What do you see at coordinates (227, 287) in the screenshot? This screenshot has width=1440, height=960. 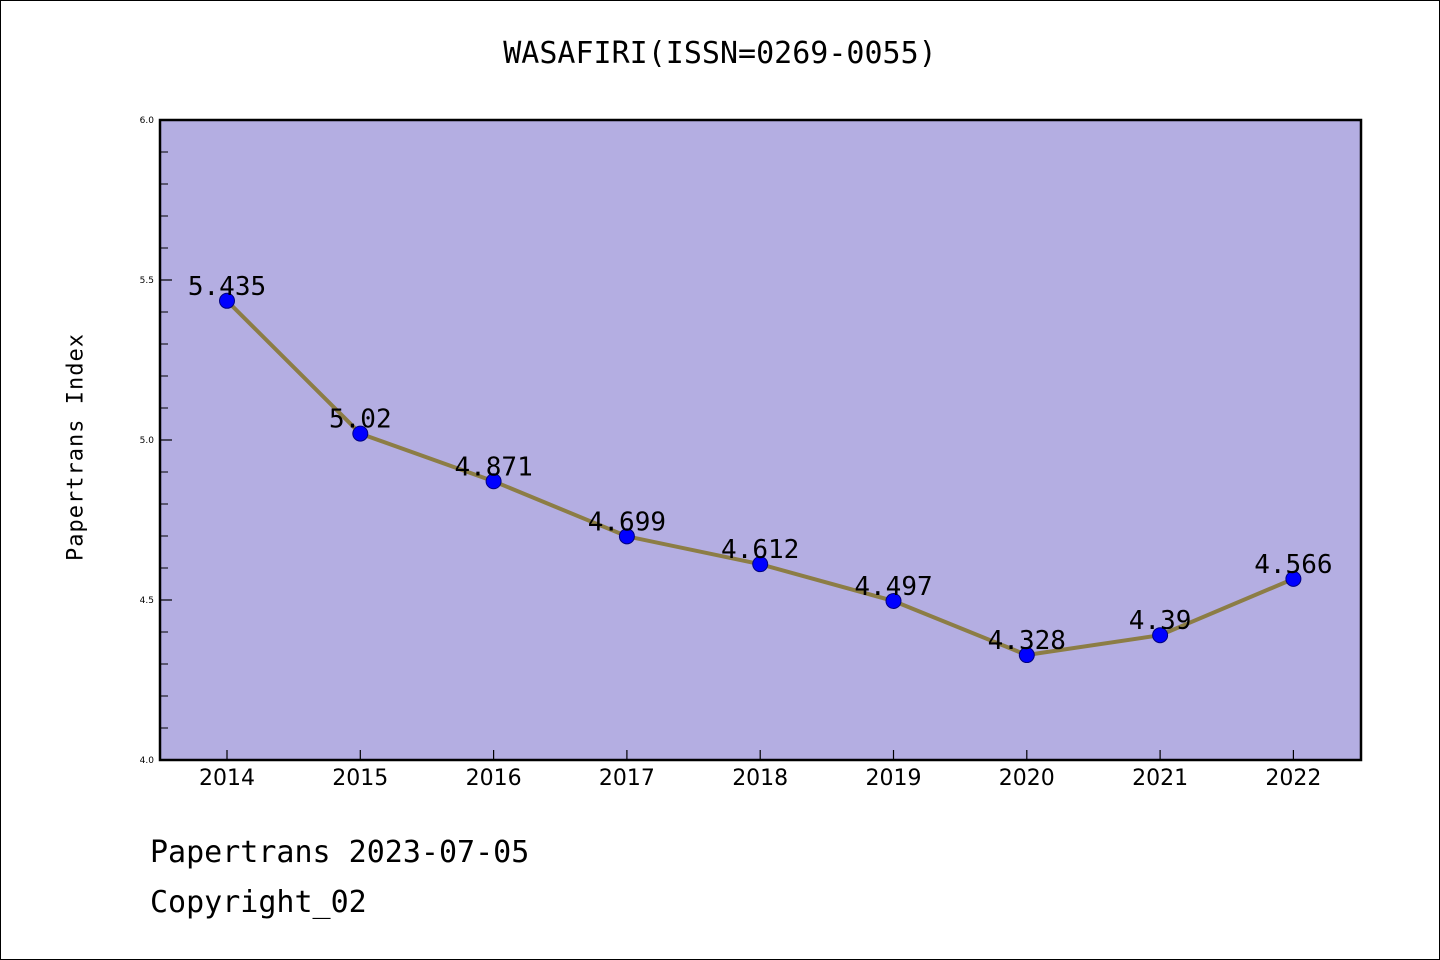 I see `data-label: 5.435` at bounding box center [227, 287].